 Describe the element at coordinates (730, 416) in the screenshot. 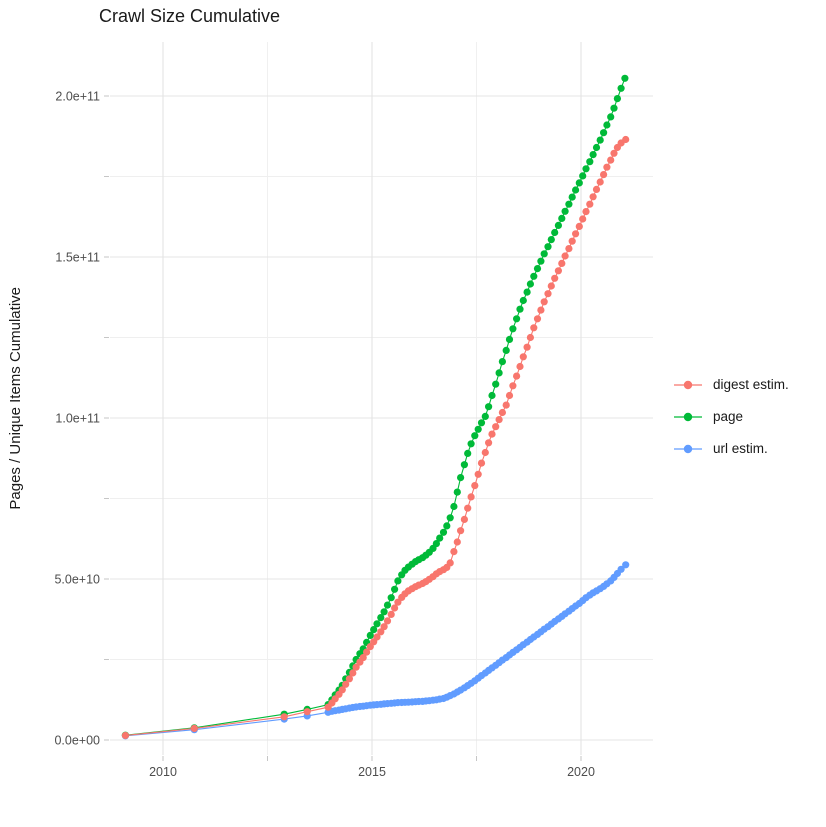

I see `legend-item-page: page` at that location.